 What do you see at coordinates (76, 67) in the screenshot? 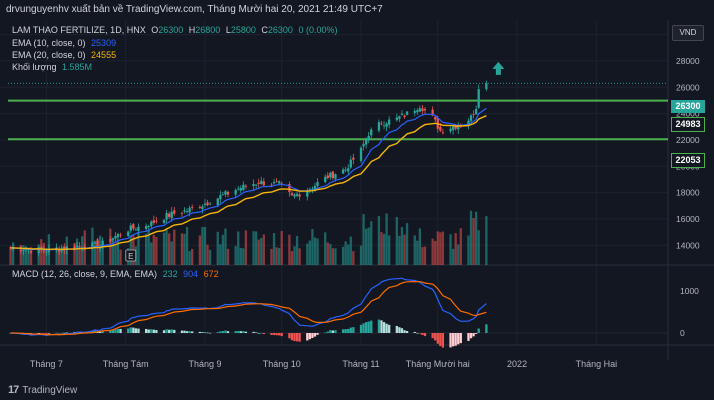
I see `volume-value: 1.585M` at bounding box center [76, 67].